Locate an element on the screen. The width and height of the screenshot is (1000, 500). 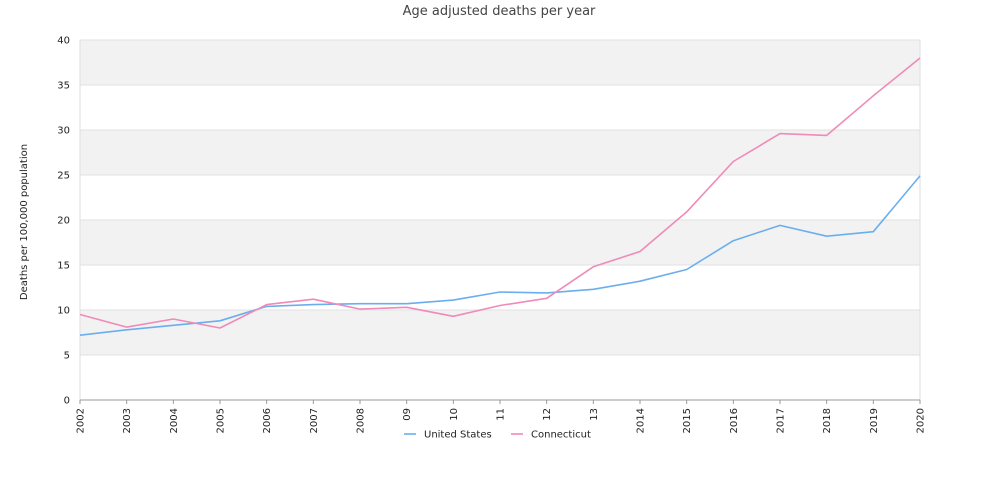
y-tick-label-3: 15 is located at coordinates (63, 266).